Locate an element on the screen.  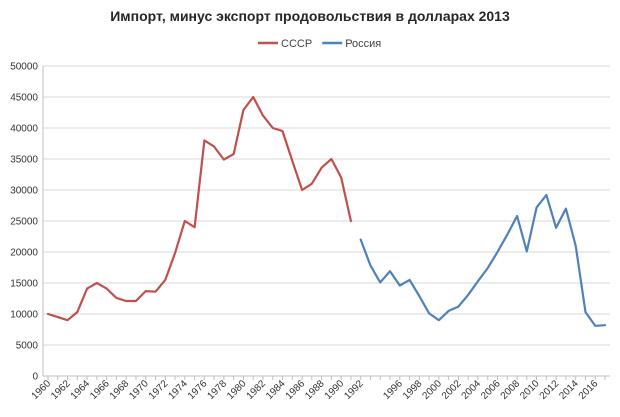
x-tick-label: 2010 is located at coordinates (530, 390).